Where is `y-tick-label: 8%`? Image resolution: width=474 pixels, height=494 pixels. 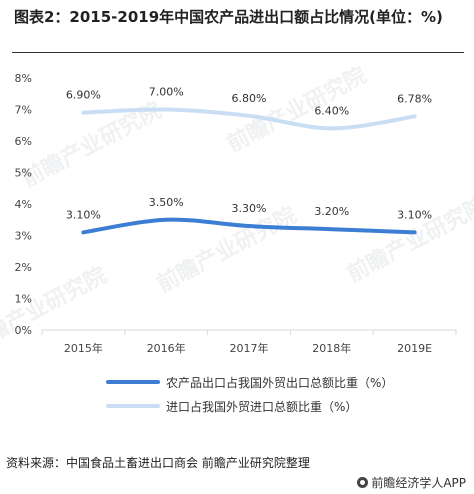 y-tick-label: 8% is located at coordinates (23, 78).